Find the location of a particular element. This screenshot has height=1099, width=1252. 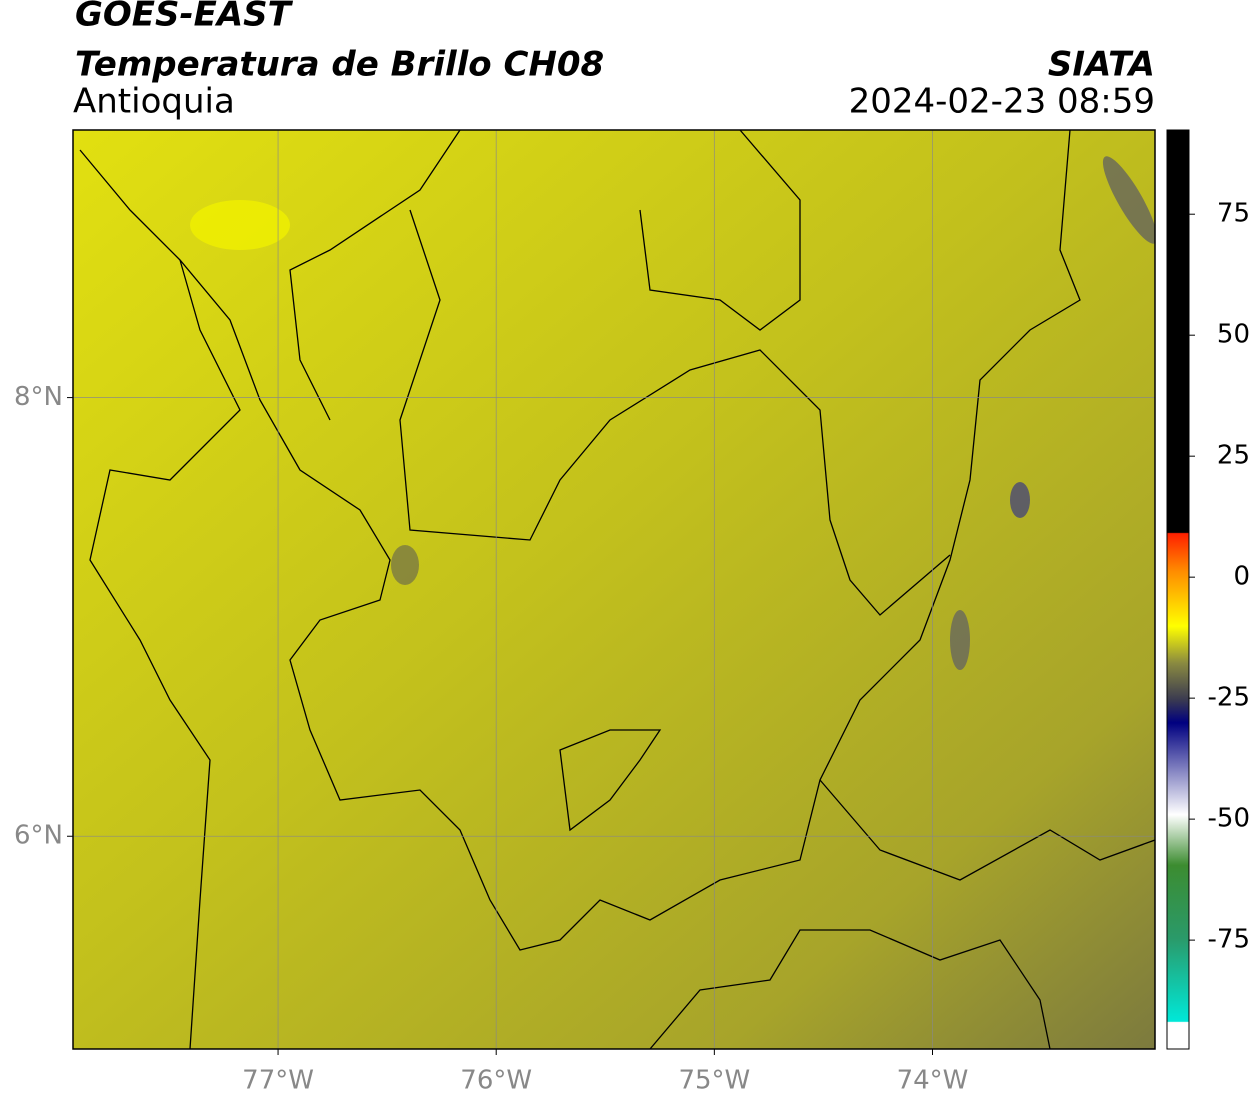

colorbar-tick-label: 75 is located at coordinates (1233, 214).